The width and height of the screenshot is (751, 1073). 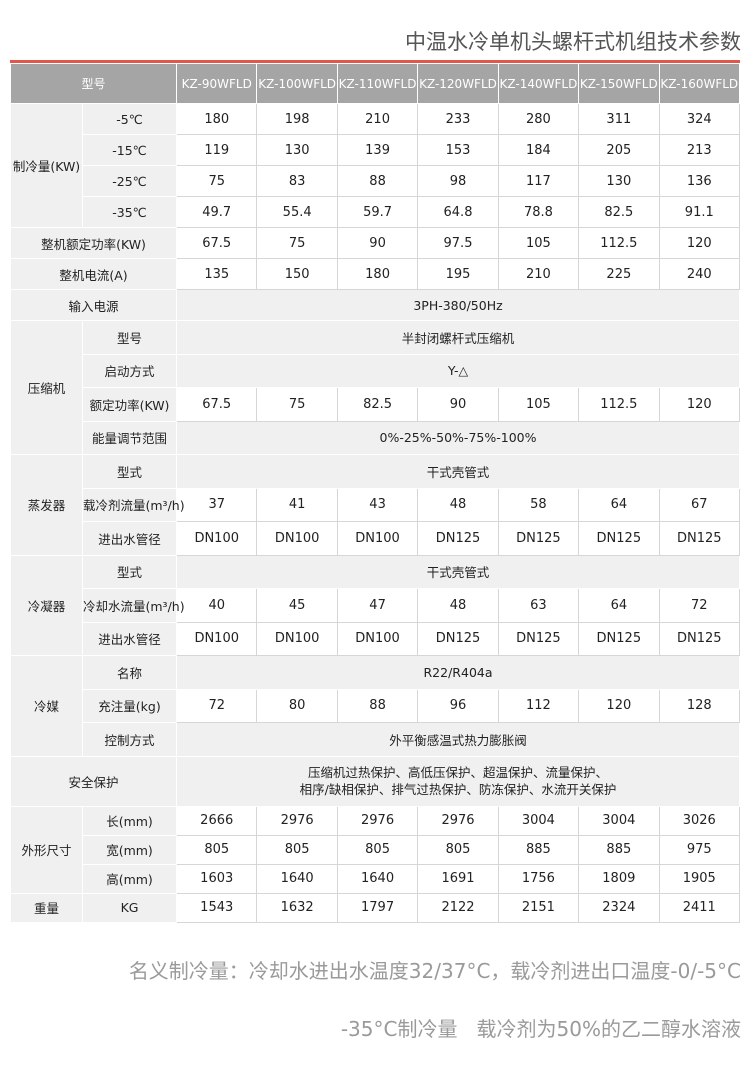 What do you see at coordinates (375, 437) in the screenshot?
I see `spec-row: 能量调节范围 0%-25%-50%-75%-100%` at bounding box center [375, 437].